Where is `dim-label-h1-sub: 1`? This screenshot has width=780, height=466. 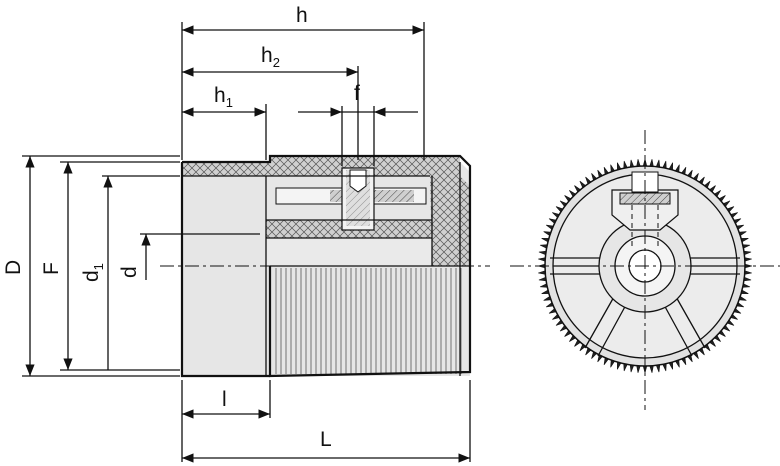
dim-label-h1-sub: 1 is located at coordinates (229, 102).